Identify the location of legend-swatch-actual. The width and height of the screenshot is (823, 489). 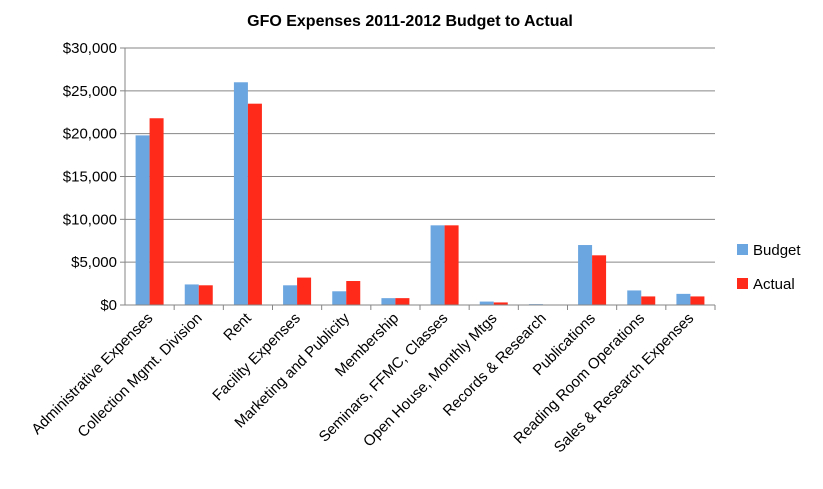
(742, 283).